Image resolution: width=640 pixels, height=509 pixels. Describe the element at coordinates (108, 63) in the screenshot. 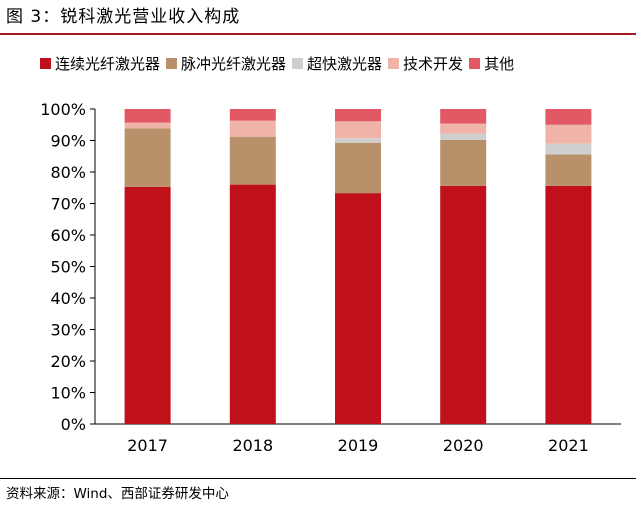

I see `legend-label-continuous-fiber: 连续光纤激光器` at that location.